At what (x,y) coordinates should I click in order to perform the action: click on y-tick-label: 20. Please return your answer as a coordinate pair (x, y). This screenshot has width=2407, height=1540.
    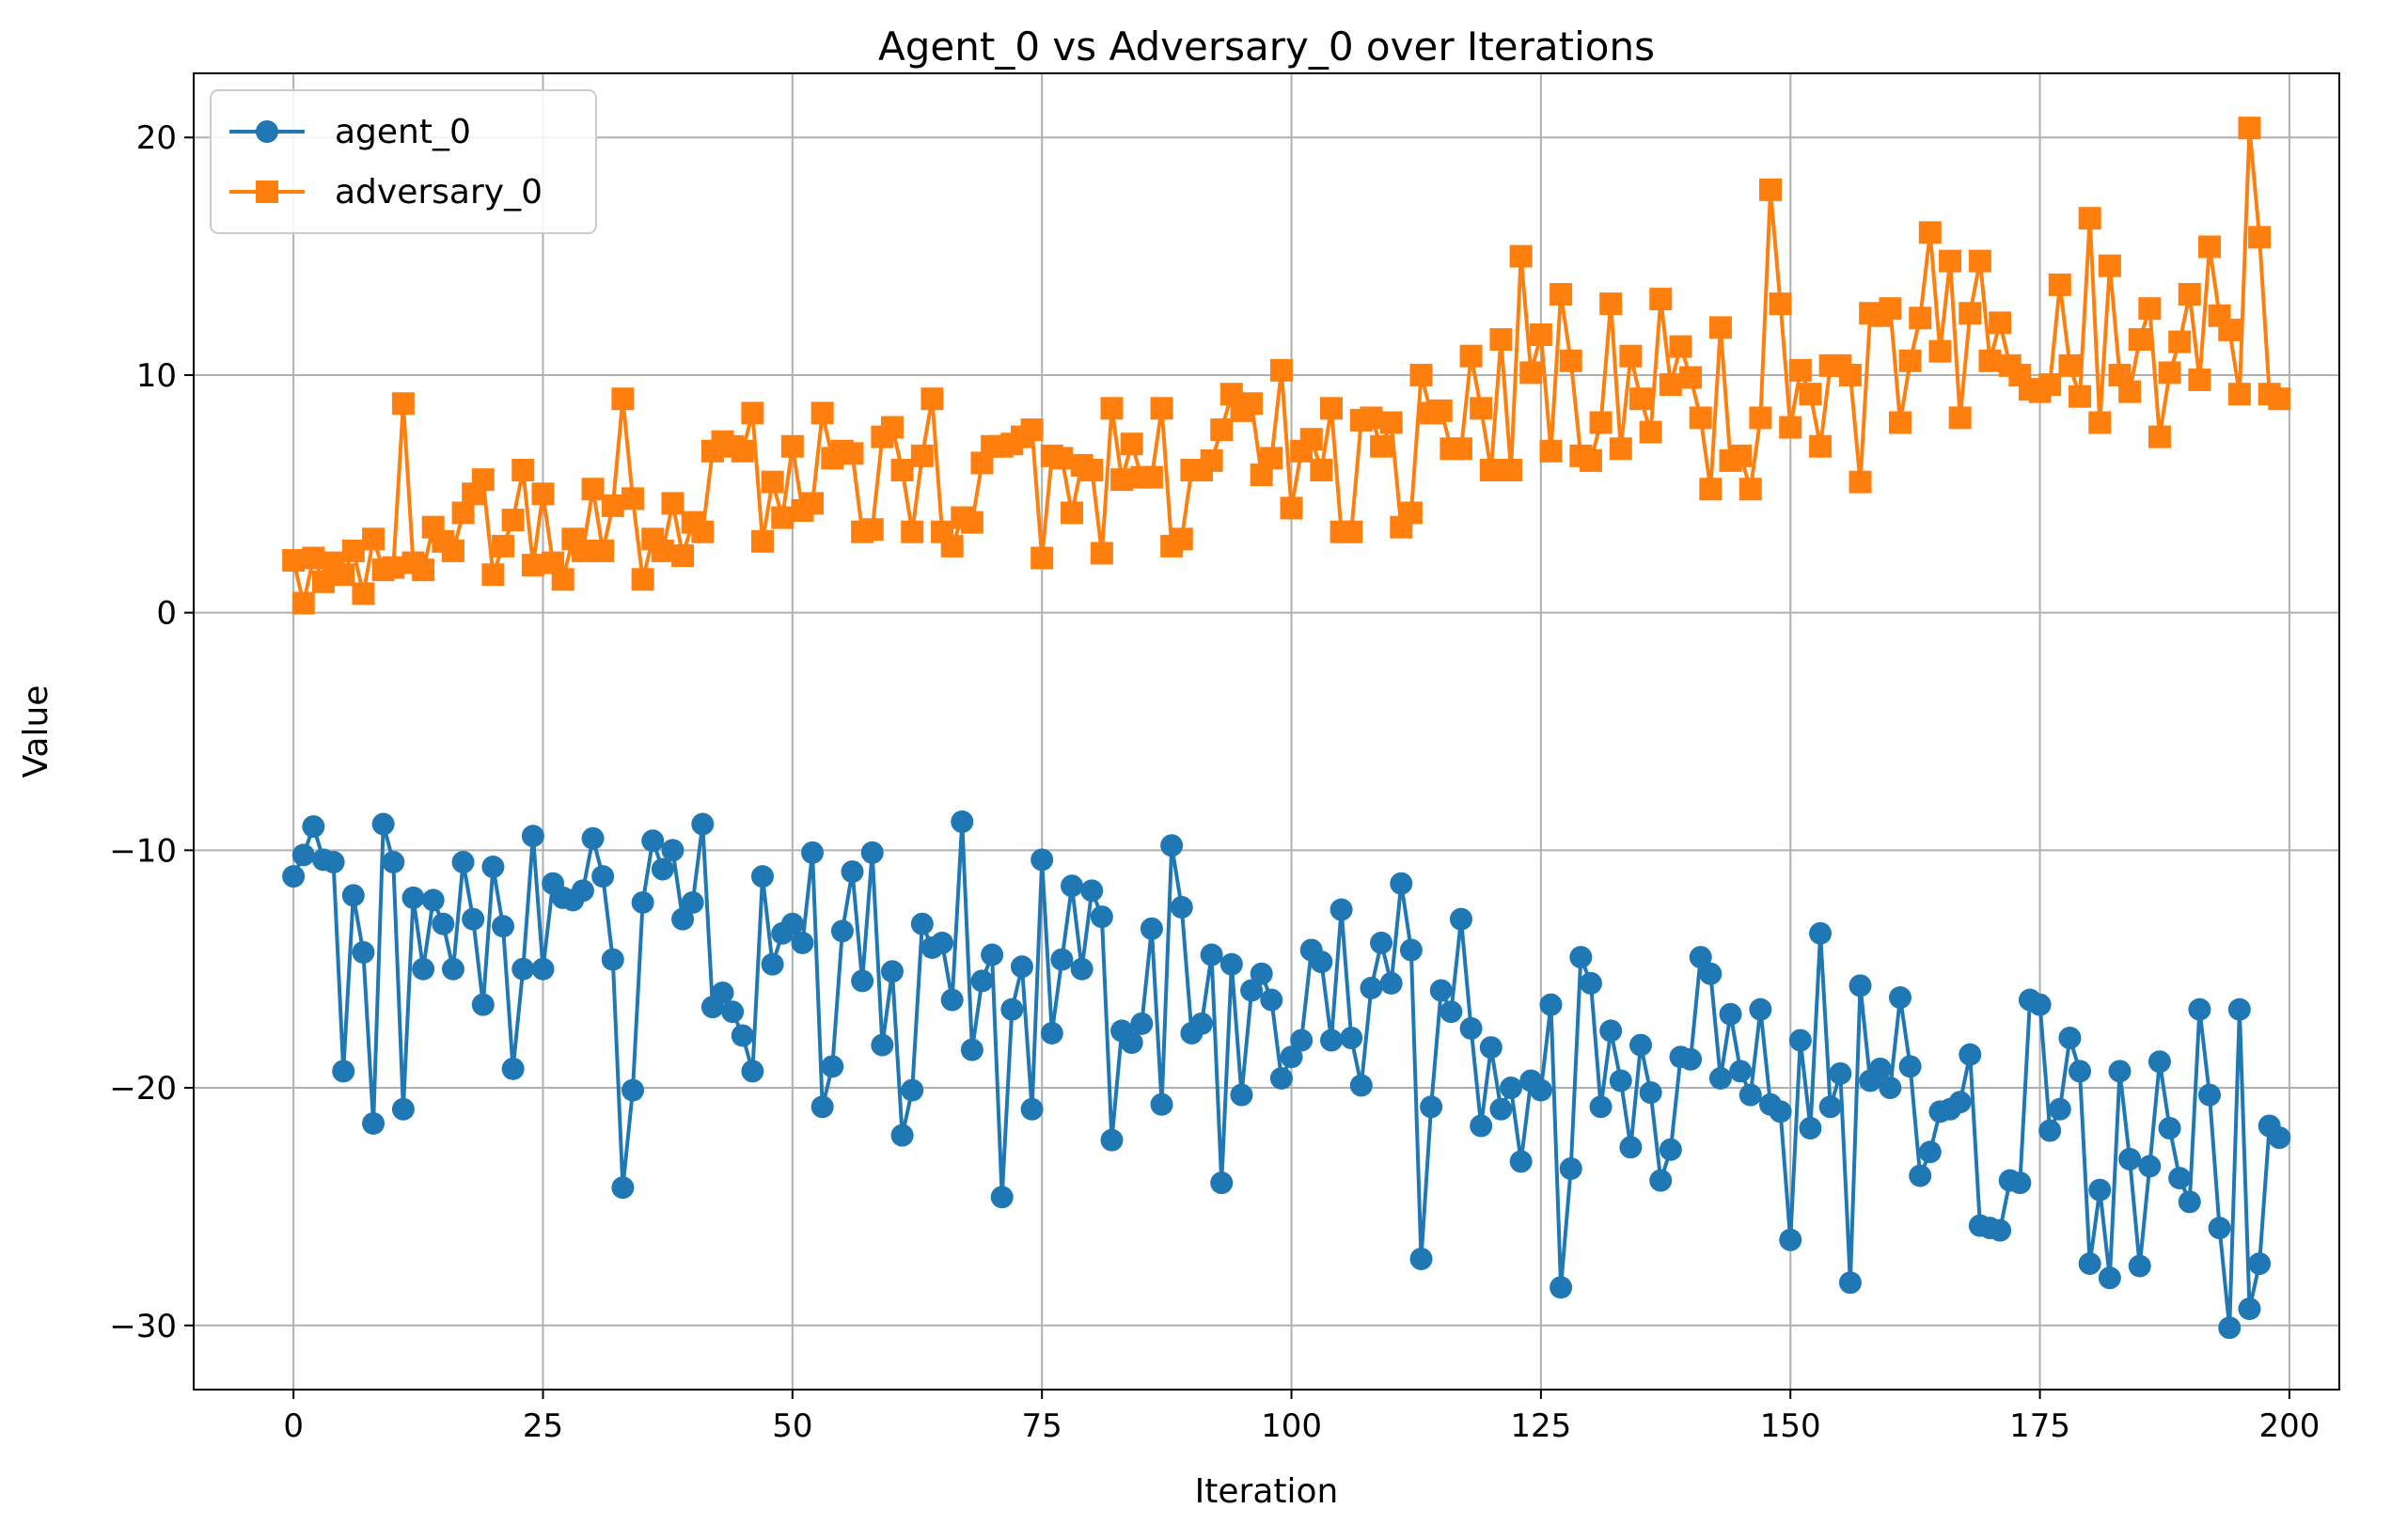
    Looking at the image, I should click on (156, 138).